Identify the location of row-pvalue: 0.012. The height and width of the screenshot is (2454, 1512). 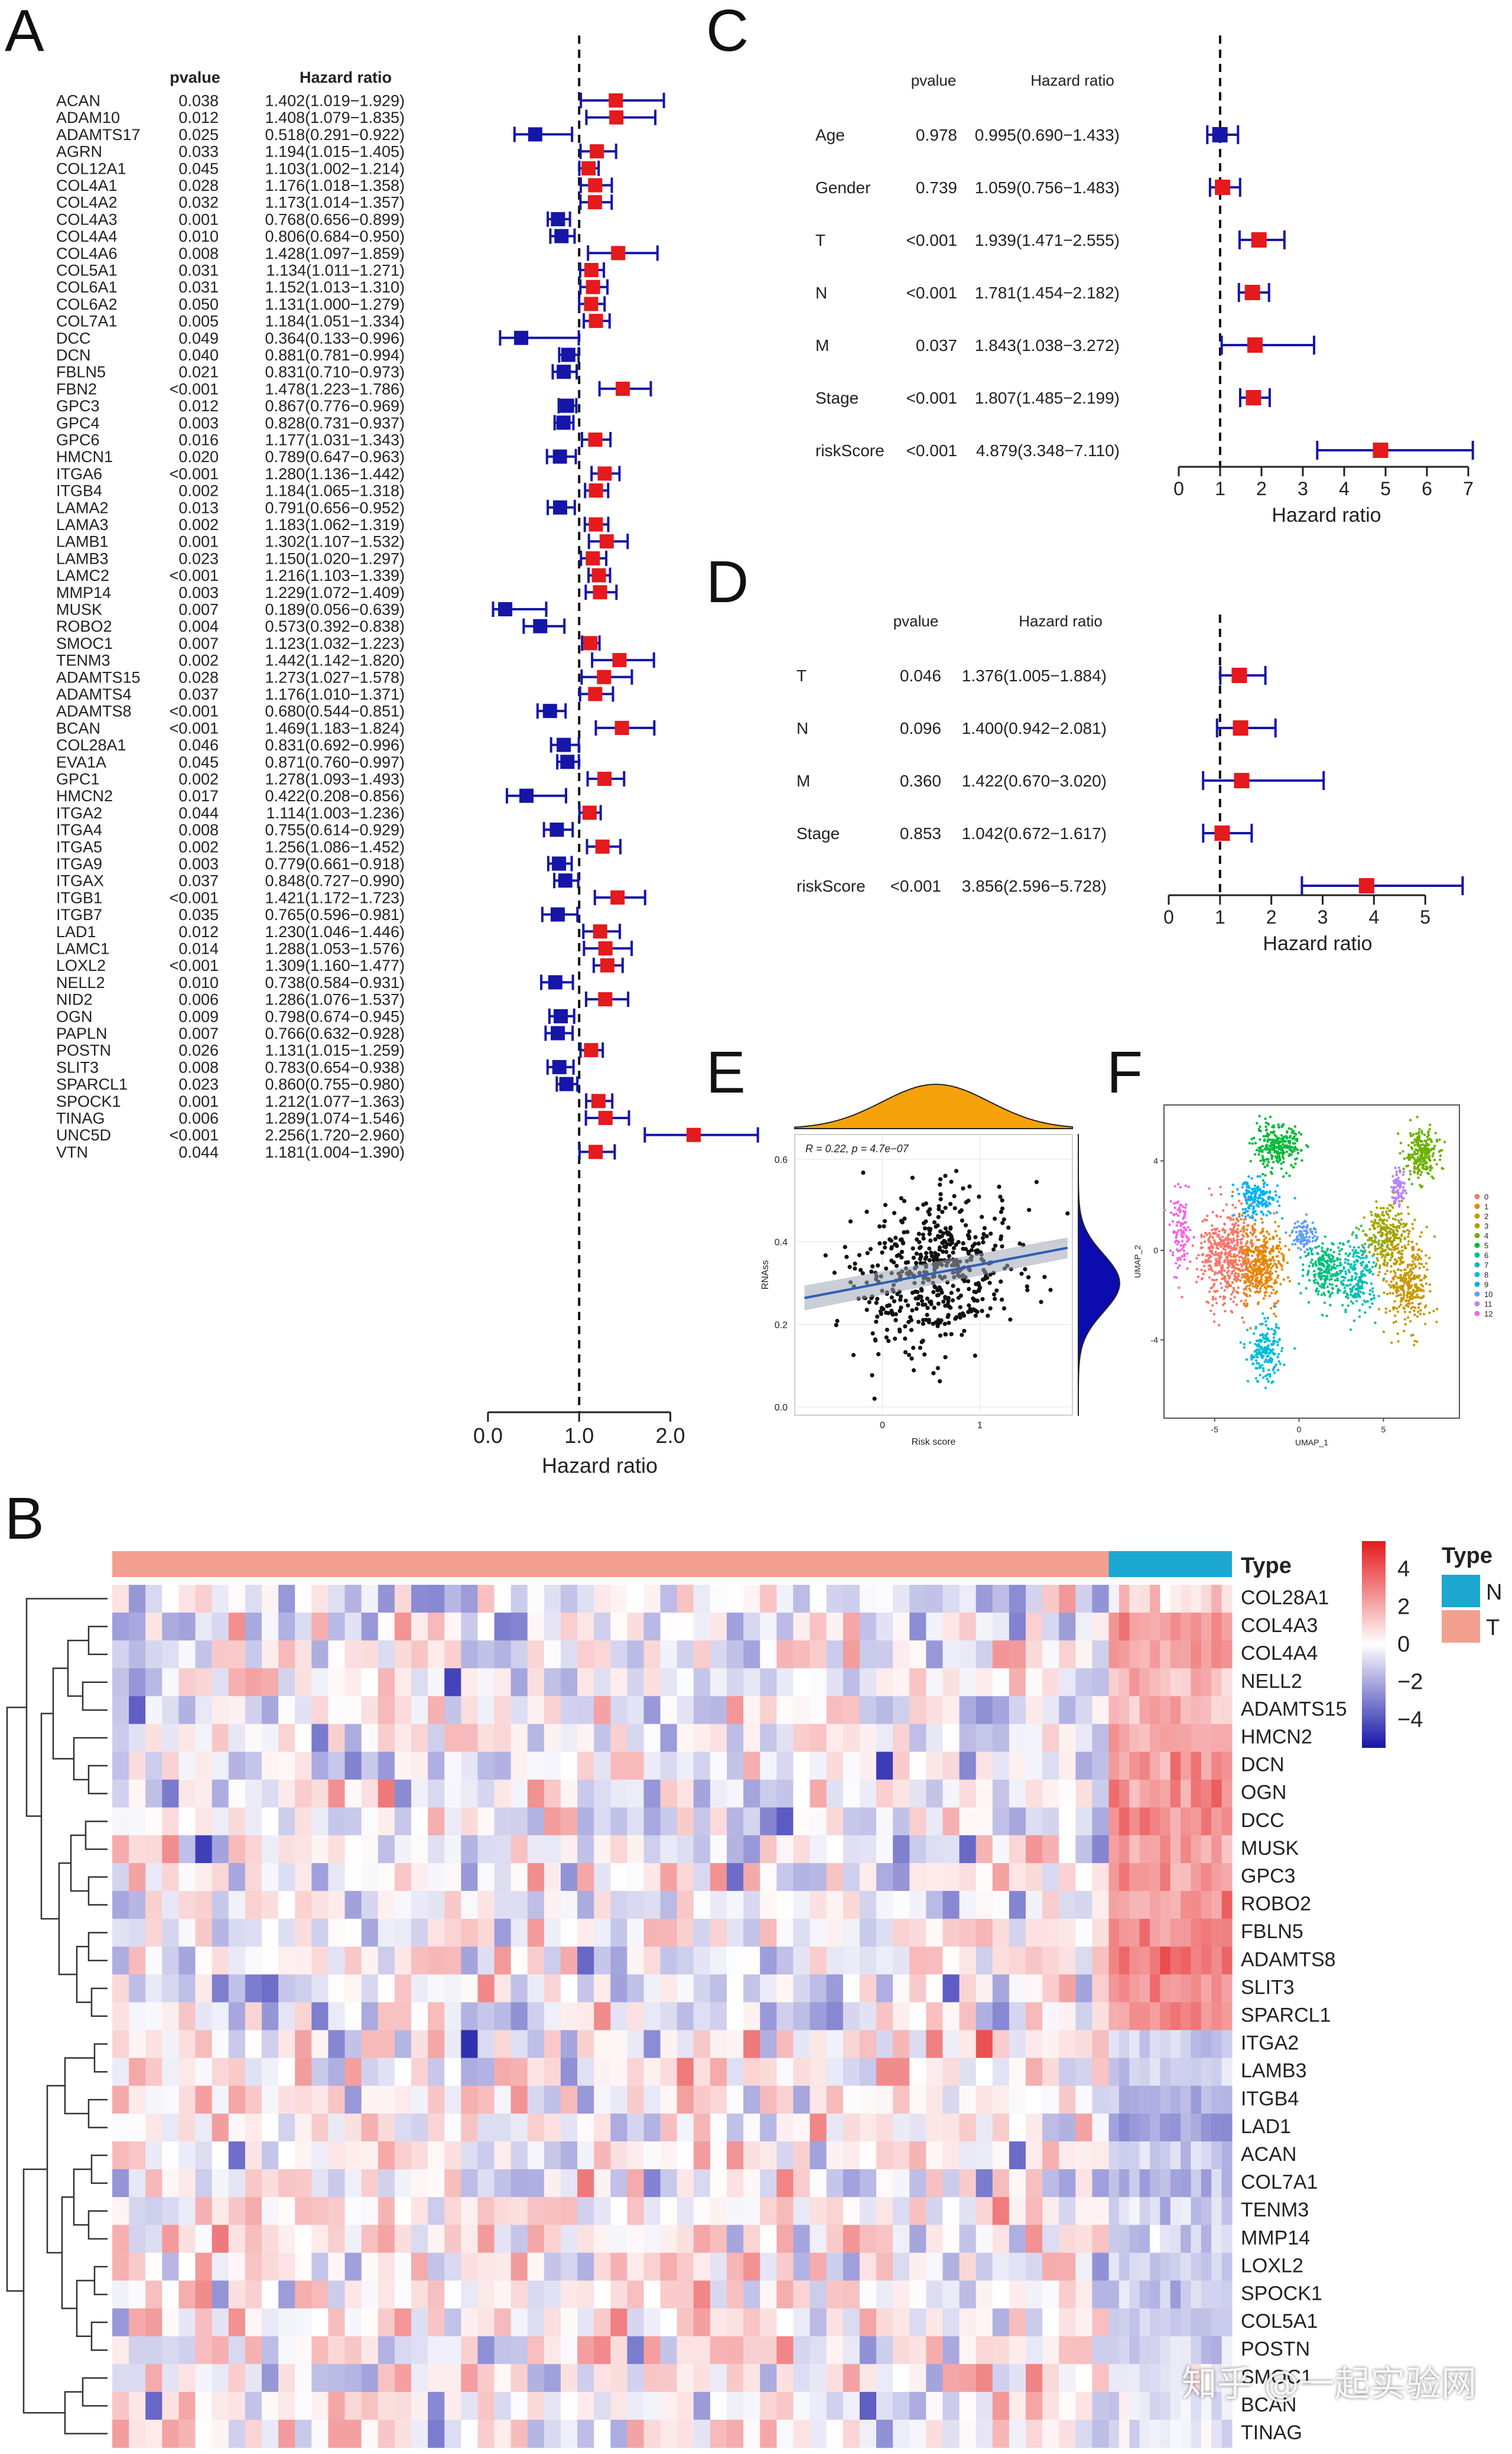
(198, 406).